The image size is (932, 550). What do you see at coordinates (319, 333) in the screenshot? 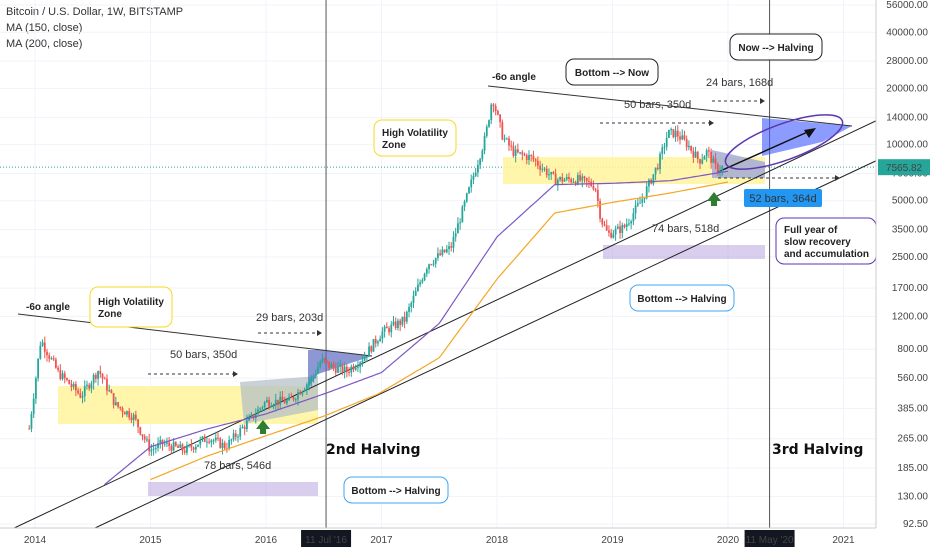
I see `measure-29-head` at bounding box center [319, 333].